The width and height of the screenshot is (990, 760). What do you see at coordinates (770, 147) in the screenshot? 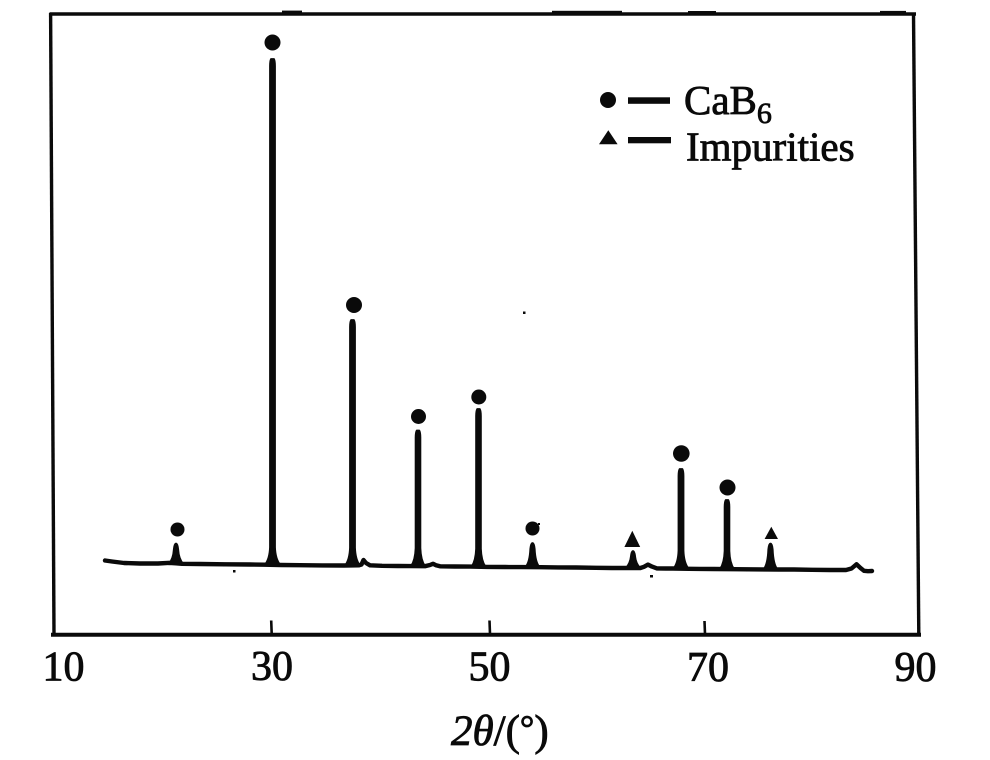
I see `svg-text: Impurities` at bounding box center [770, 147].